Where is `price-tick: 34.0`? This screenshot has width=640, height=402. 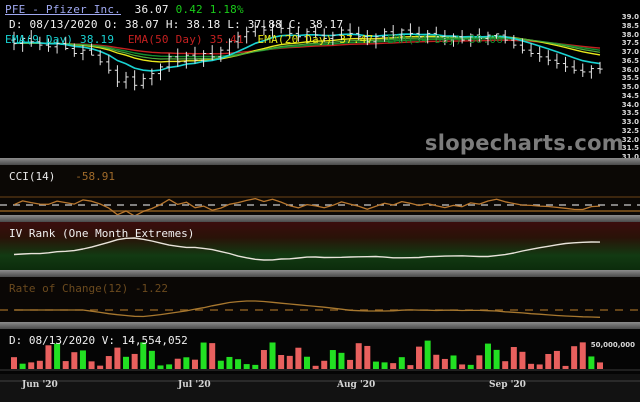 price-tick: 34.0 is located at coordinates (630, 104).